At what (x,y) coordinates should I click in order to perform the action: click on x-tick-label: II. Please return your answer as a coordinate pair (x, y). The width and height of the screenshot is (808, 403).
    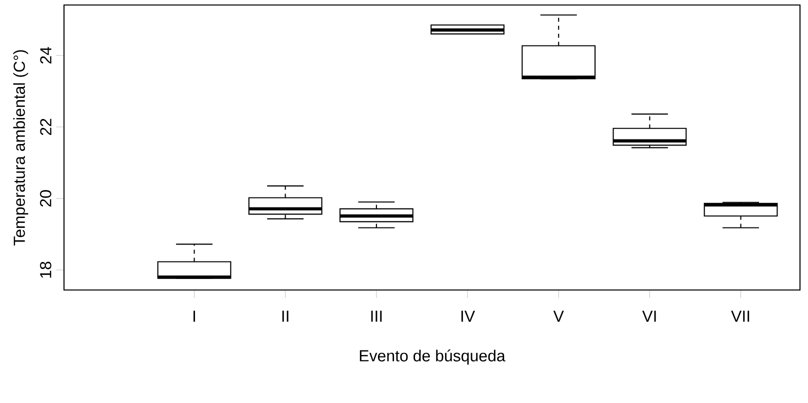
    Looking at the image, I should click on (285, 316).